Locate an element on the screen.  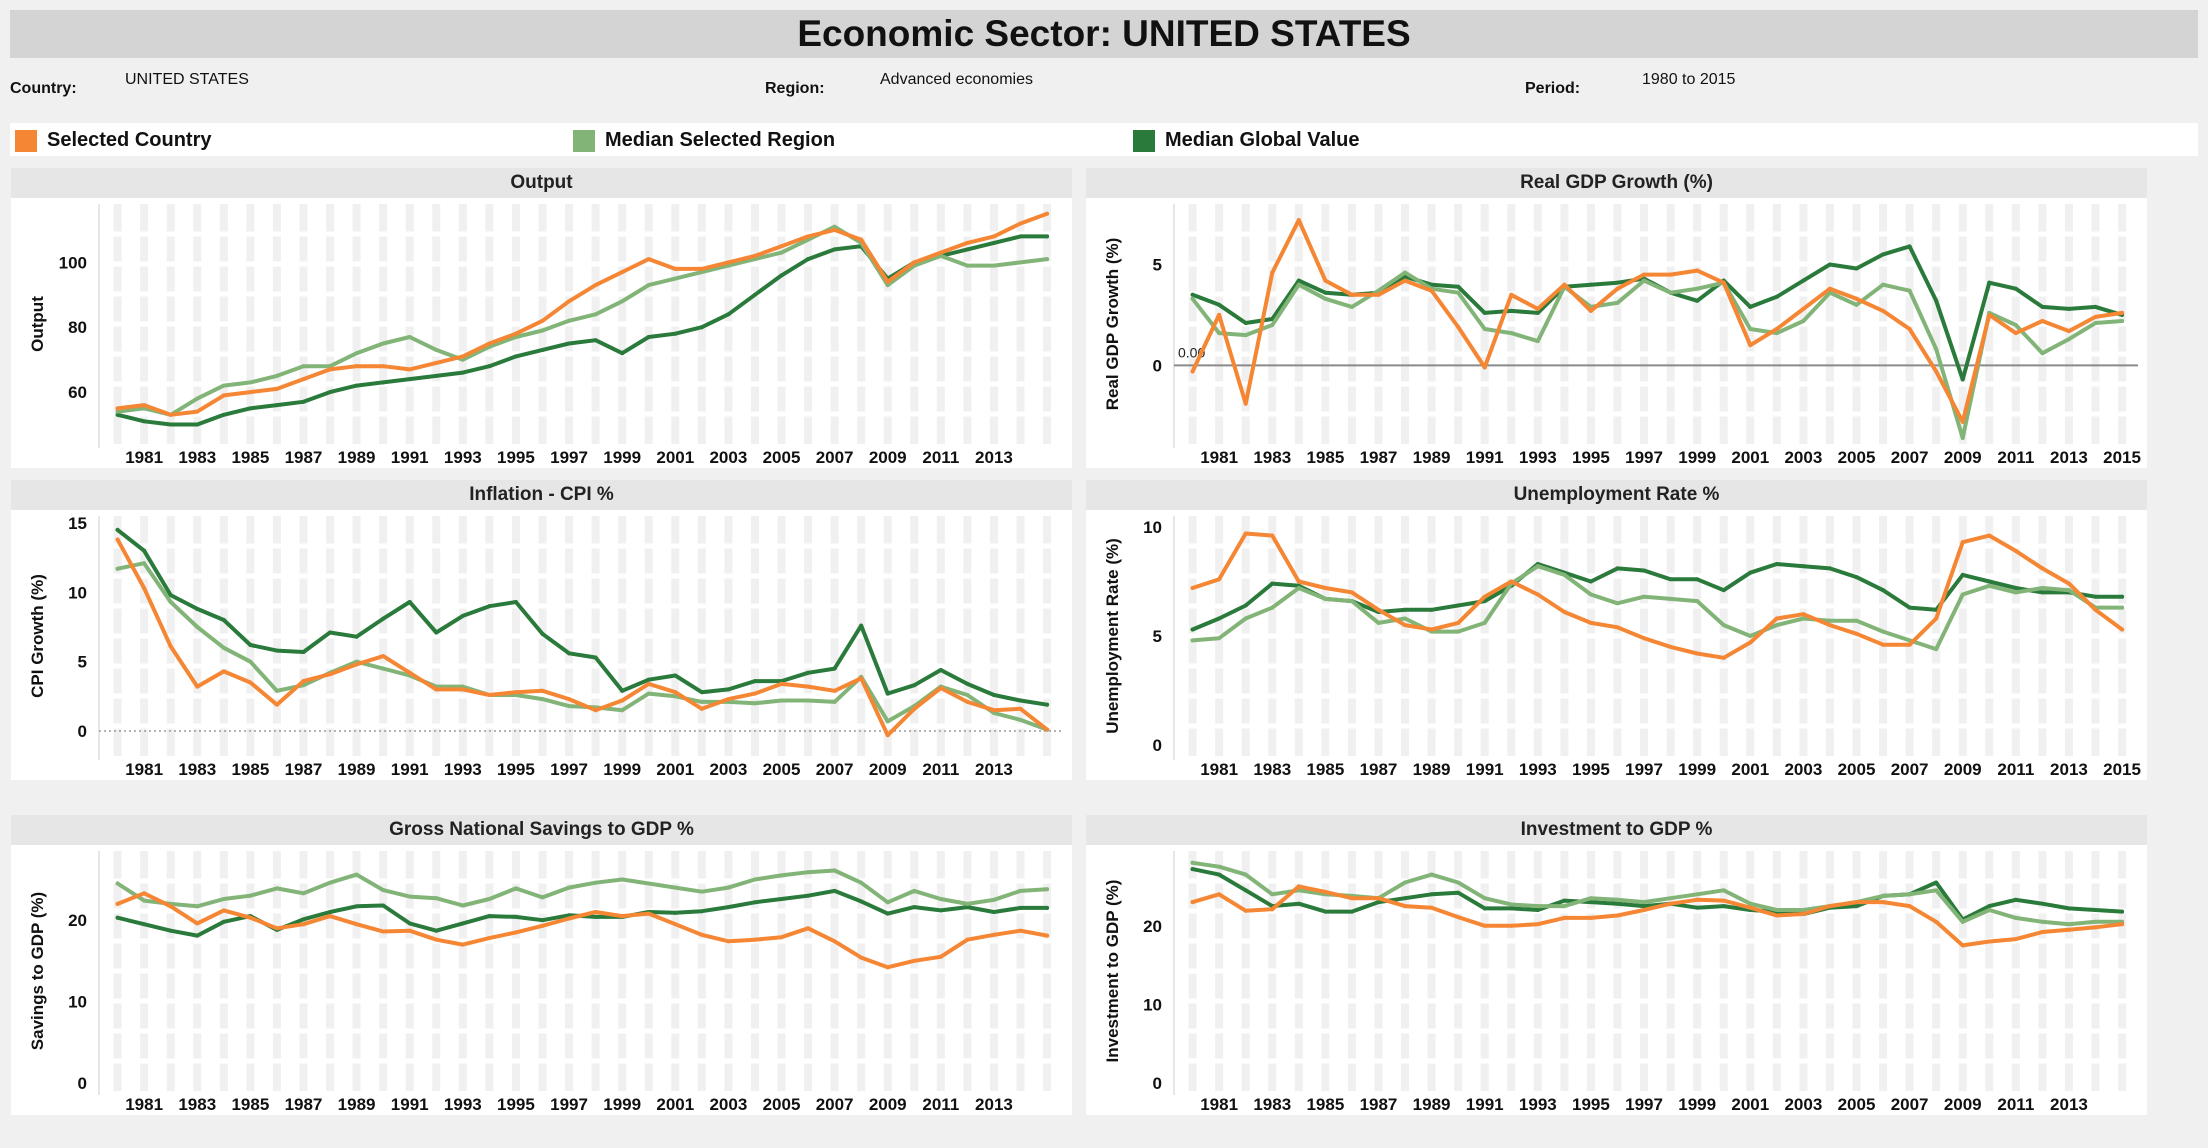
country-filter: UNITED STATES is located at coordinates (187, 79).